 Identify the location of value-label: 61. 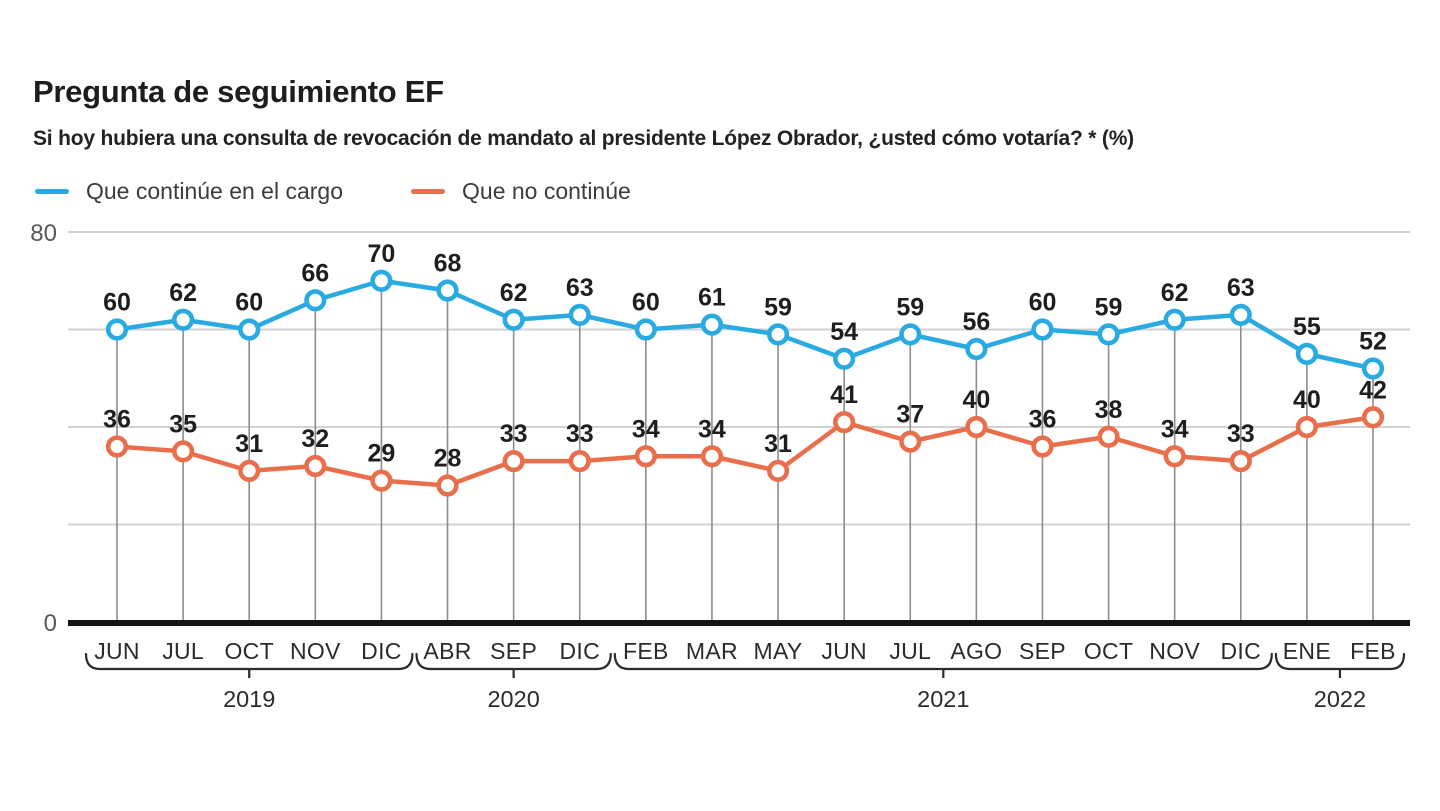
(712, 298).